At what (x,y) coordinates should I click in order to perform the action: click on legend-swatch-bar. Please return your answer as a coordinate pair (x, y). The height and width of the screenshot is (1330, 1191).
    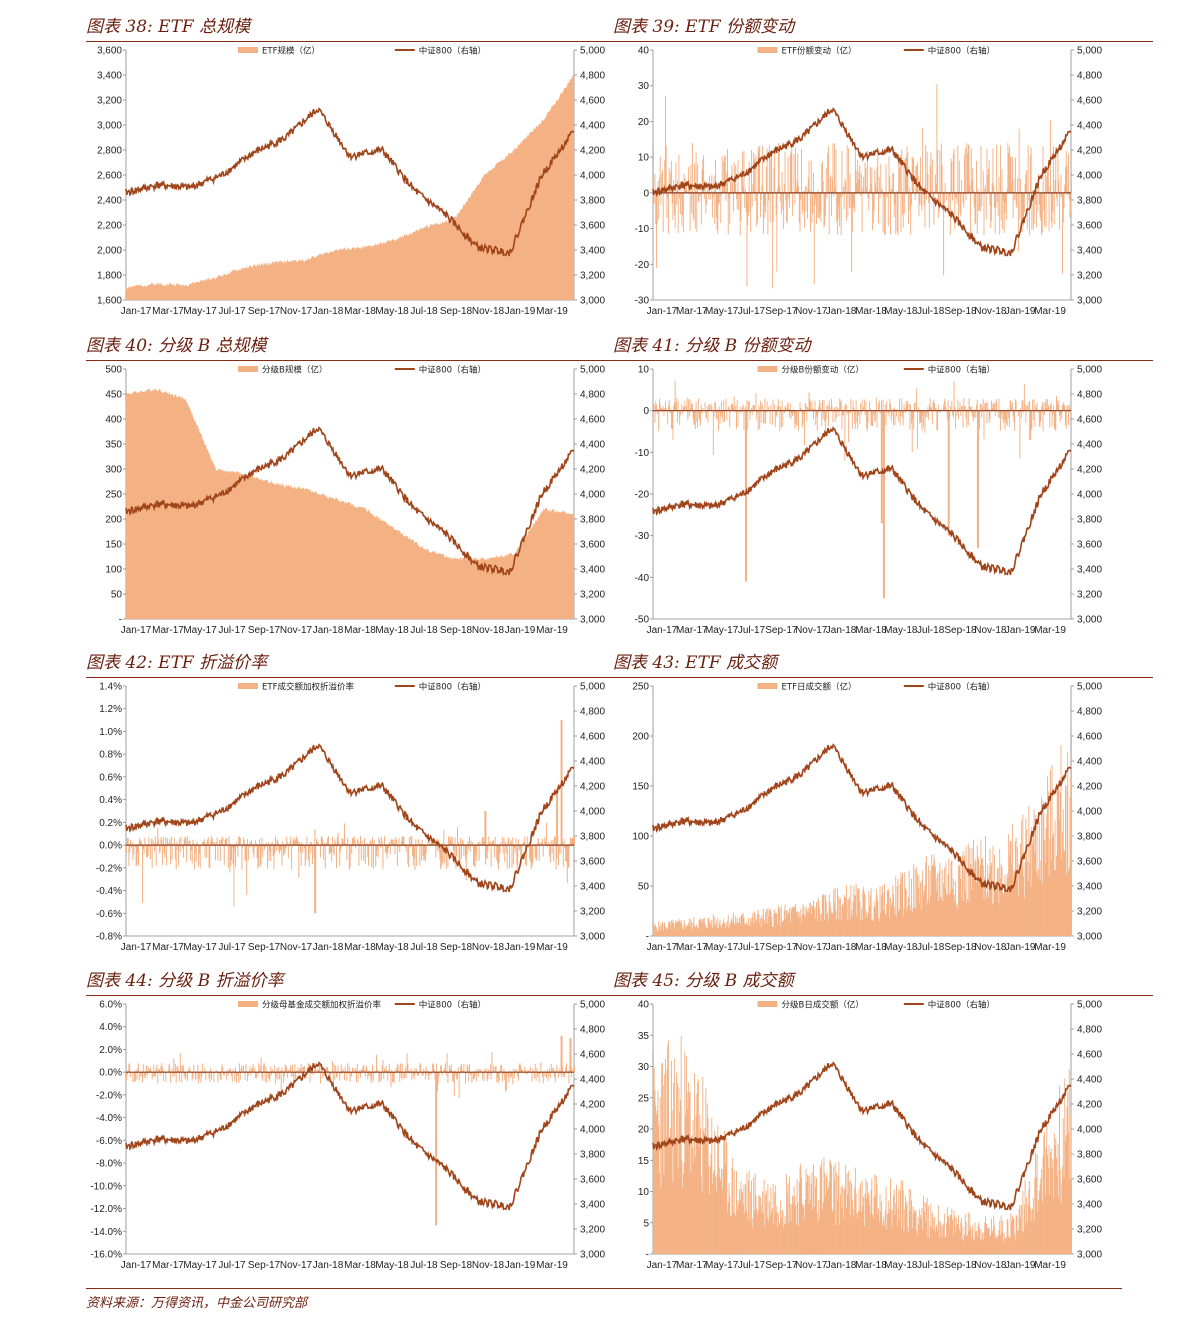
    Looking at the image, I should click on (248, 369).